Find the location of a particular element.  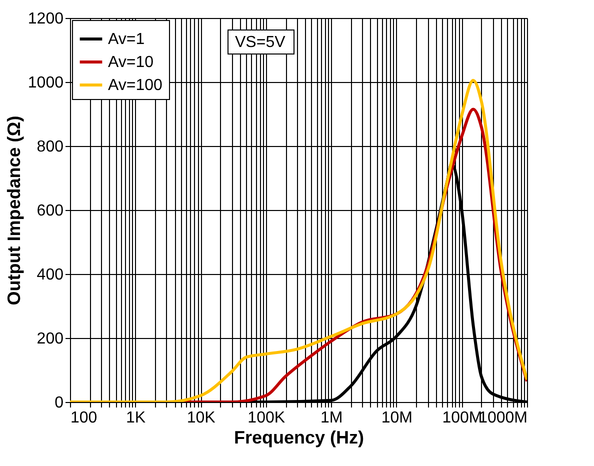

y-tick-label: 800 is located at coordinates (50, 147).